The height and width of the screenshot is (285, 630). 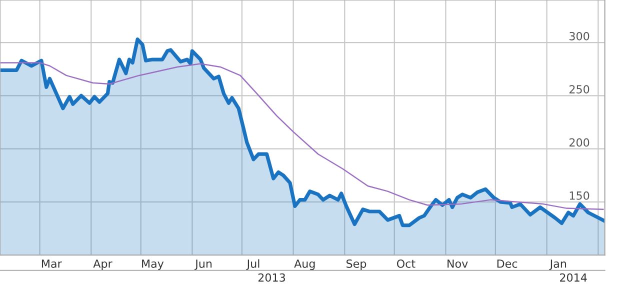 What do you see at coordinates (406, 263) in the screenshot?
I see `x-tick-label: Oct` at bounding box center [406, 263].